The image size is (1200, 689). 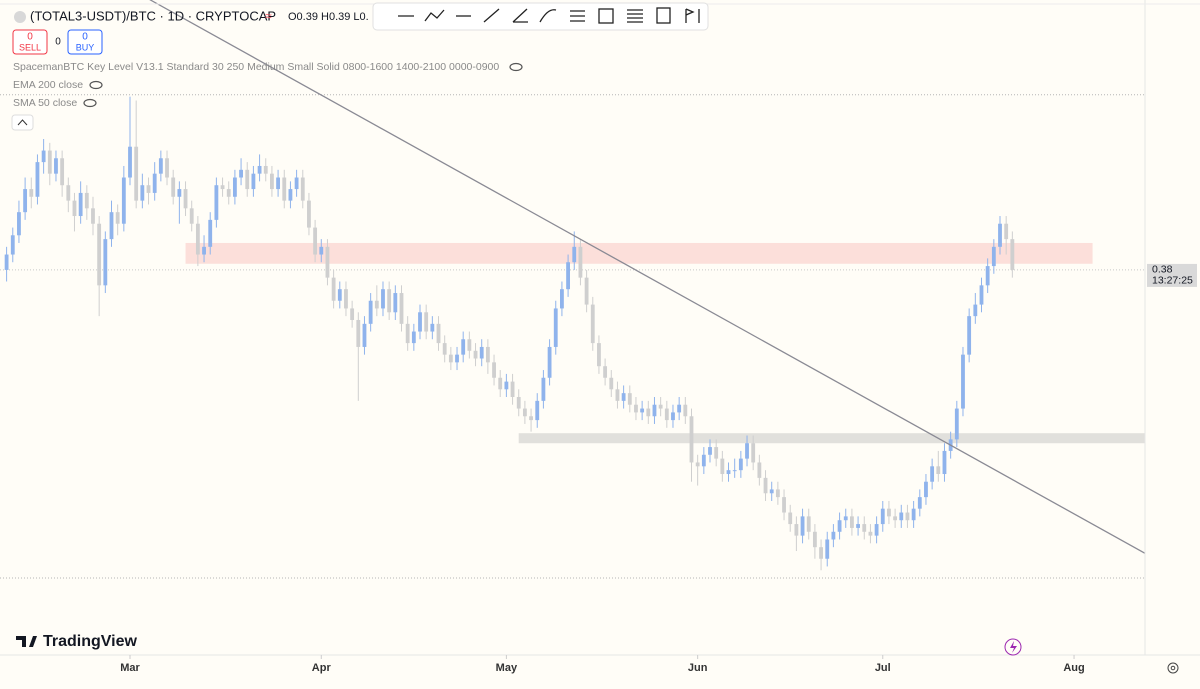 What do you see at coordinates (48, 85) in the screenshot?
I see `indicator-label: EMA 200 close` at bounding box center [48, 85].